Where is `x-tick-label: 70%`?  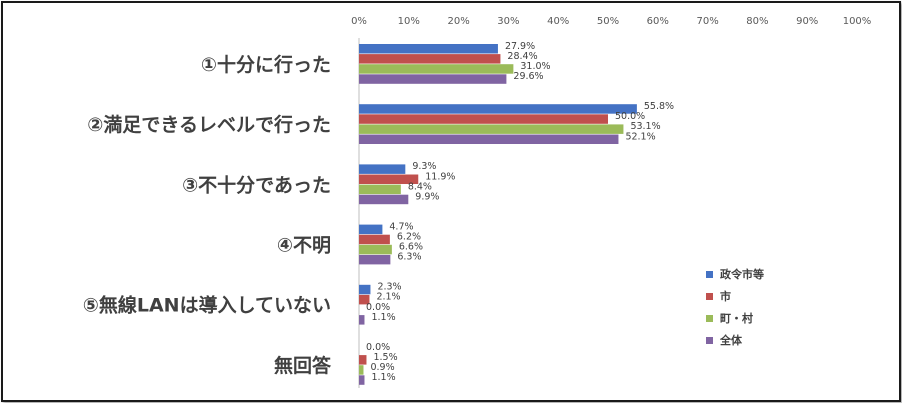
x-tick-label: 70% is located at coordinates (707, 21).